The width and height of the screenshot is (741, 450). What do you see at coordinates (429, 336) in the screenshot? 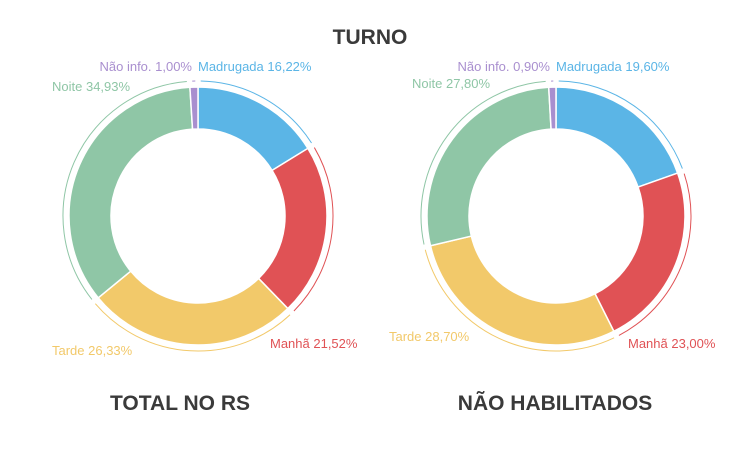
I see `slice-label-tarde: Tarde 28,70%` at bounding box center [429, 336].